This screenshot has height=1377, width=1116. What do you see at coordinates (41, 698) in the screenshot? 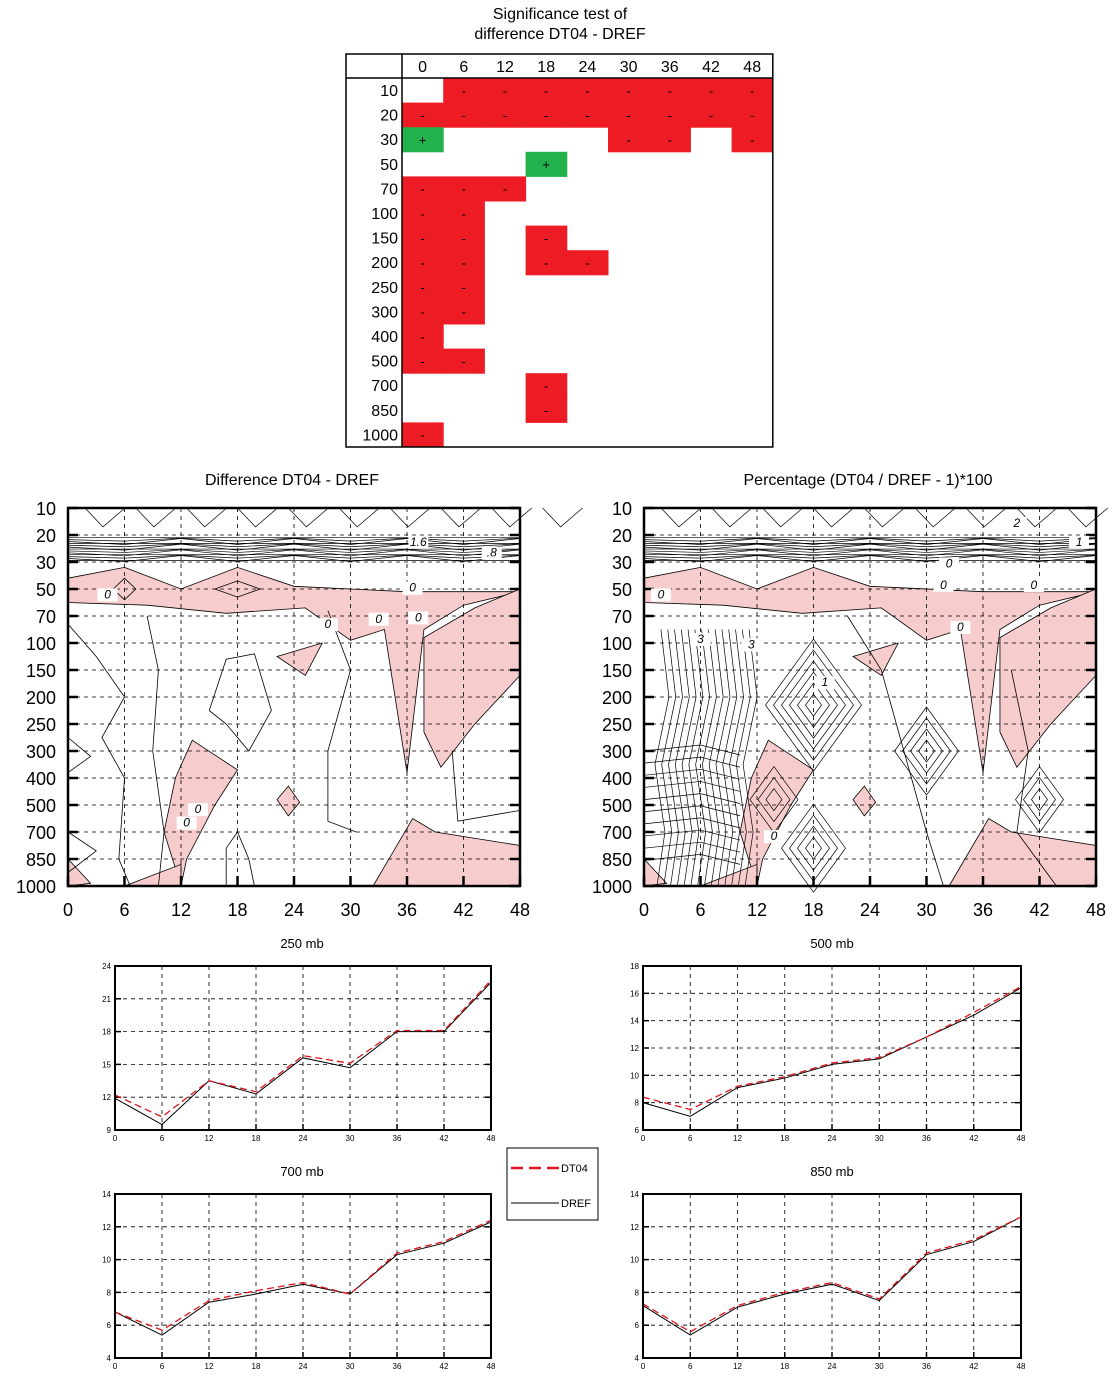
I see `y-tick-label: 200` at bounding box center [41, 698].